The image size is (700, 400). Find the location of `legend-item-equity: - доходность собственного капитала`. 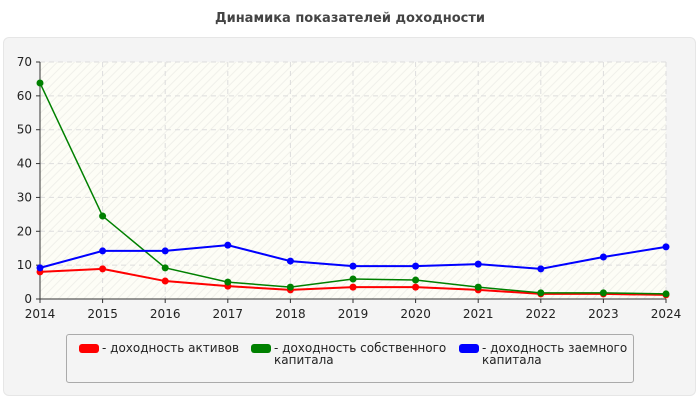

legend-item-equity: - доходность собственного капитала is located at coordinates (351, 354).